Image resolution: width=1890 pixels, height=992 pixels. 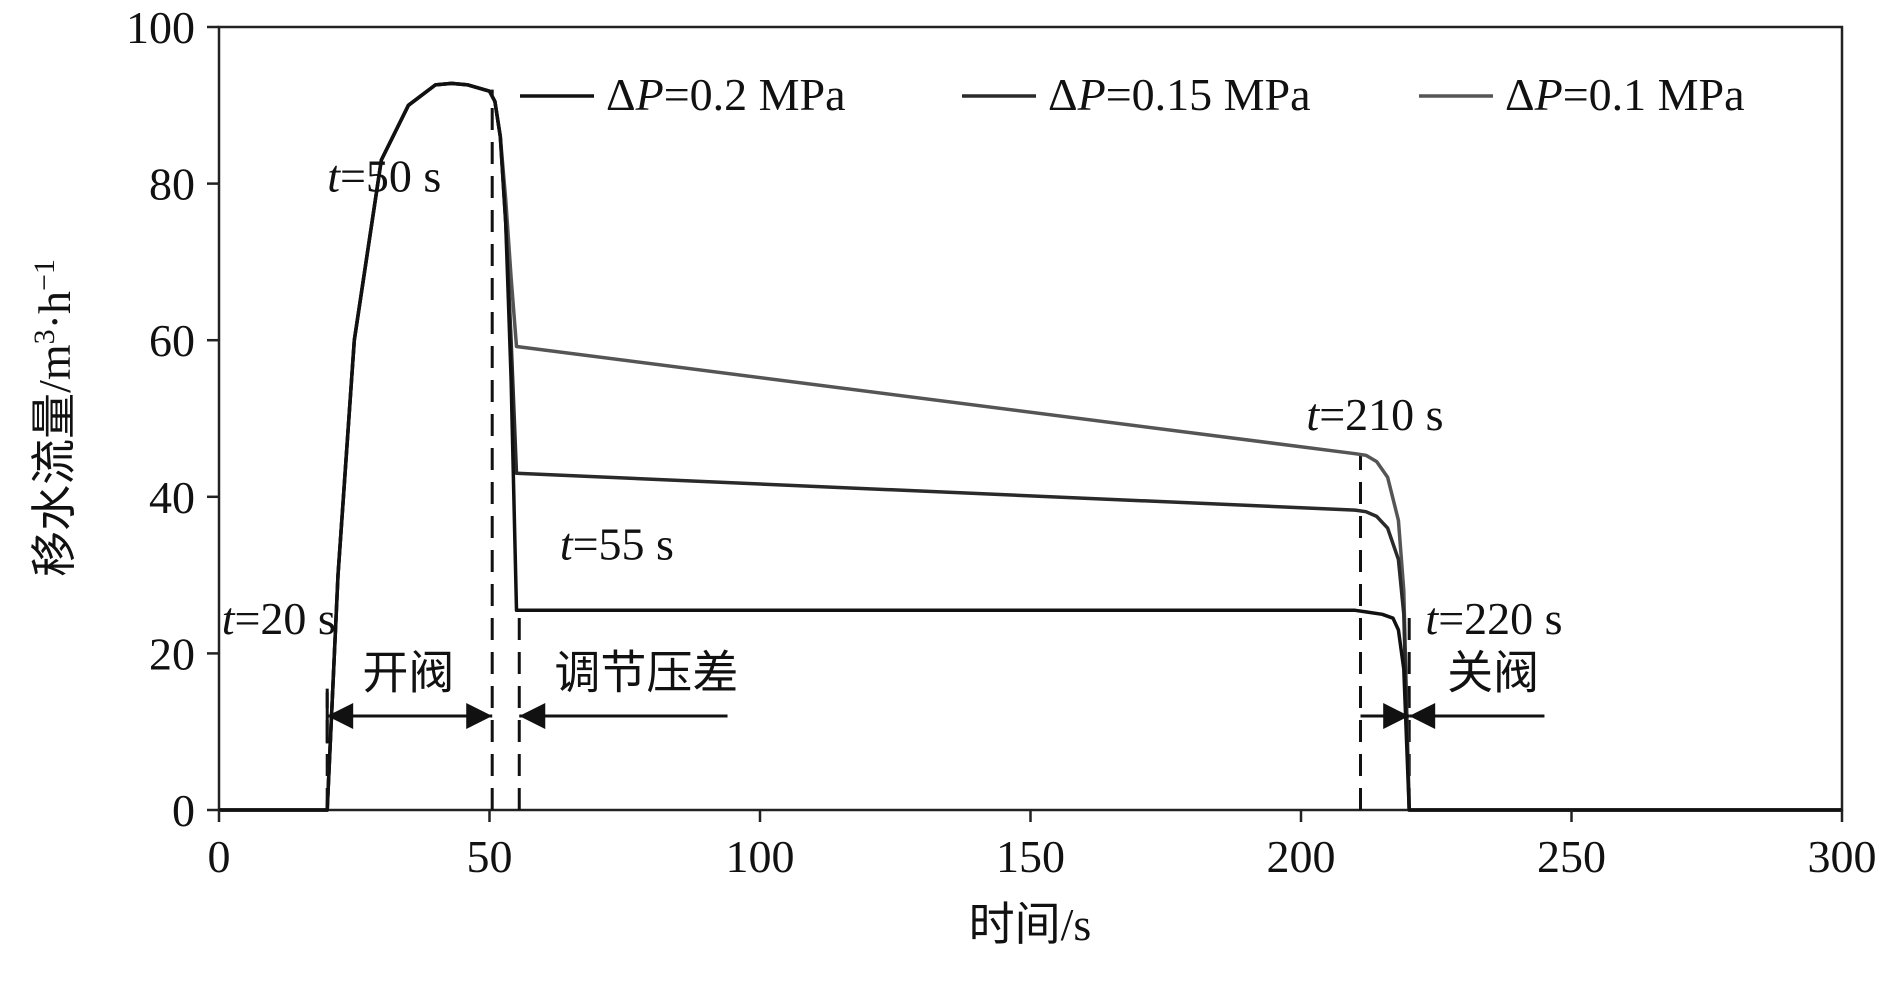 I want to click on y-tick-label: 100, so click(x=160, y=27).